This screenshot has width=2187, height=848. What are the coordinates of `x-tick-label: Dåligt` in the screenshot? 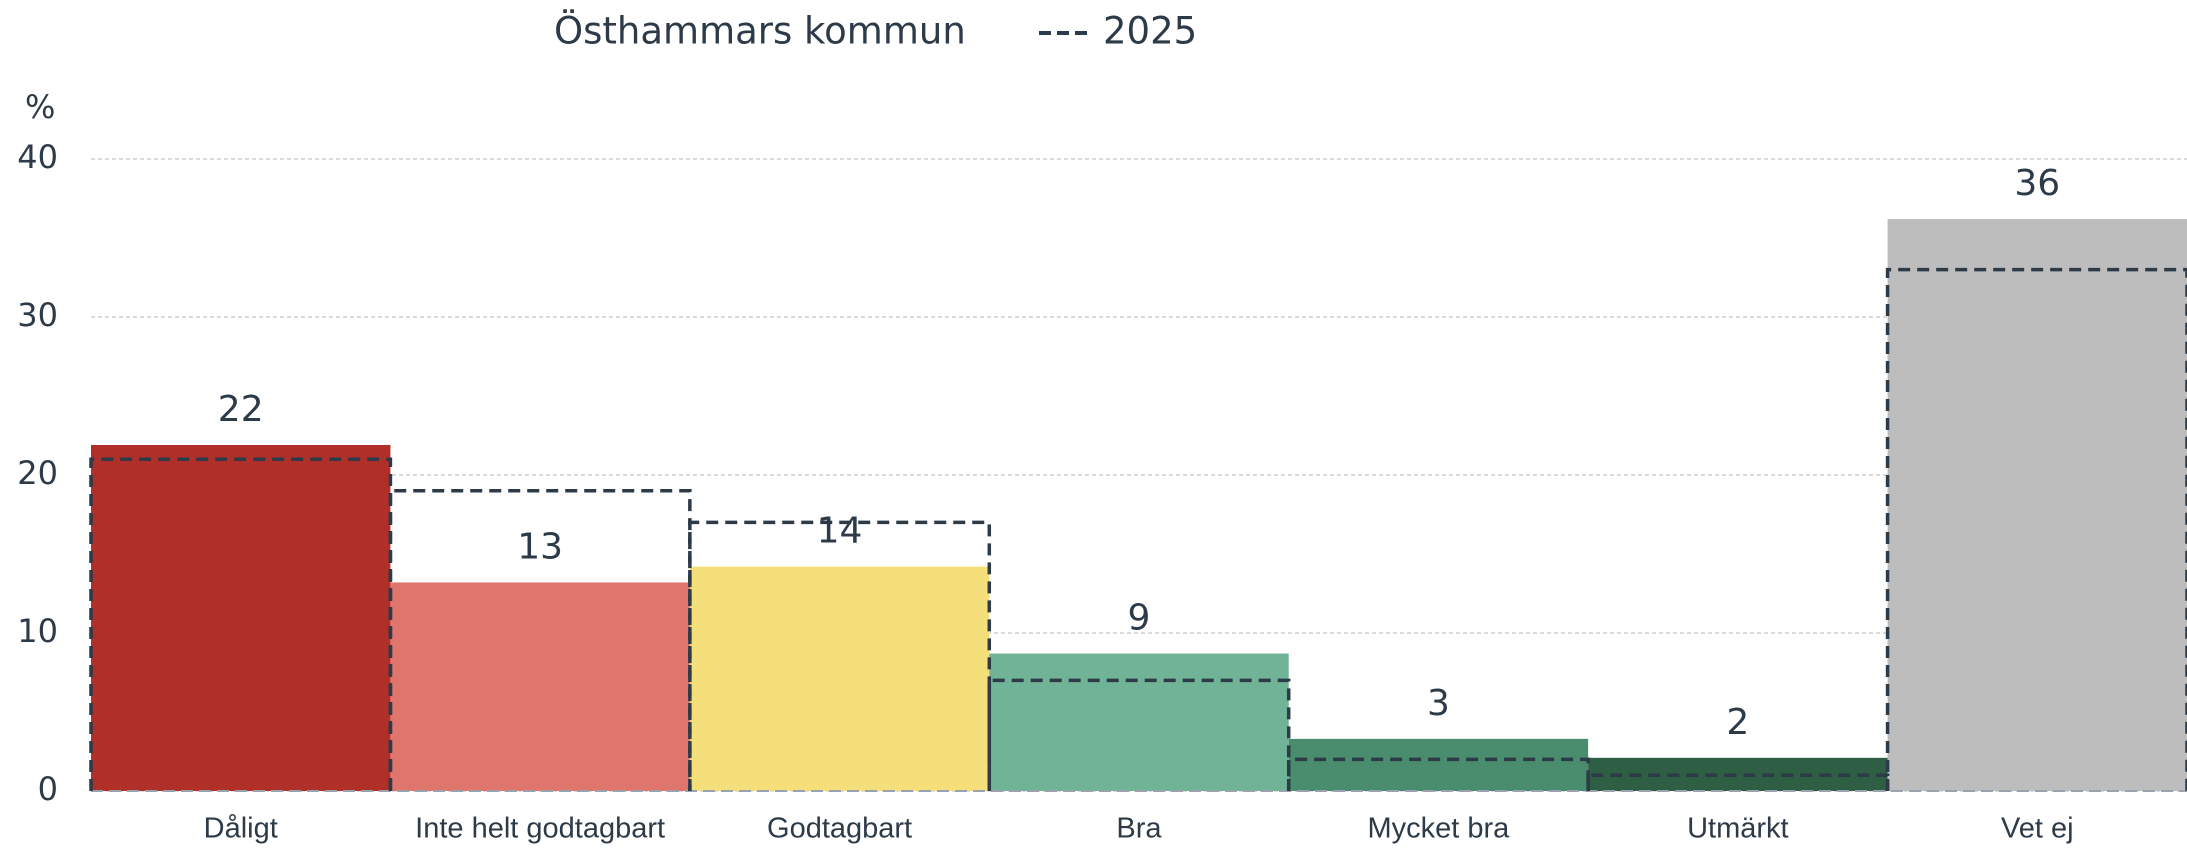 It's located at (241, 829).